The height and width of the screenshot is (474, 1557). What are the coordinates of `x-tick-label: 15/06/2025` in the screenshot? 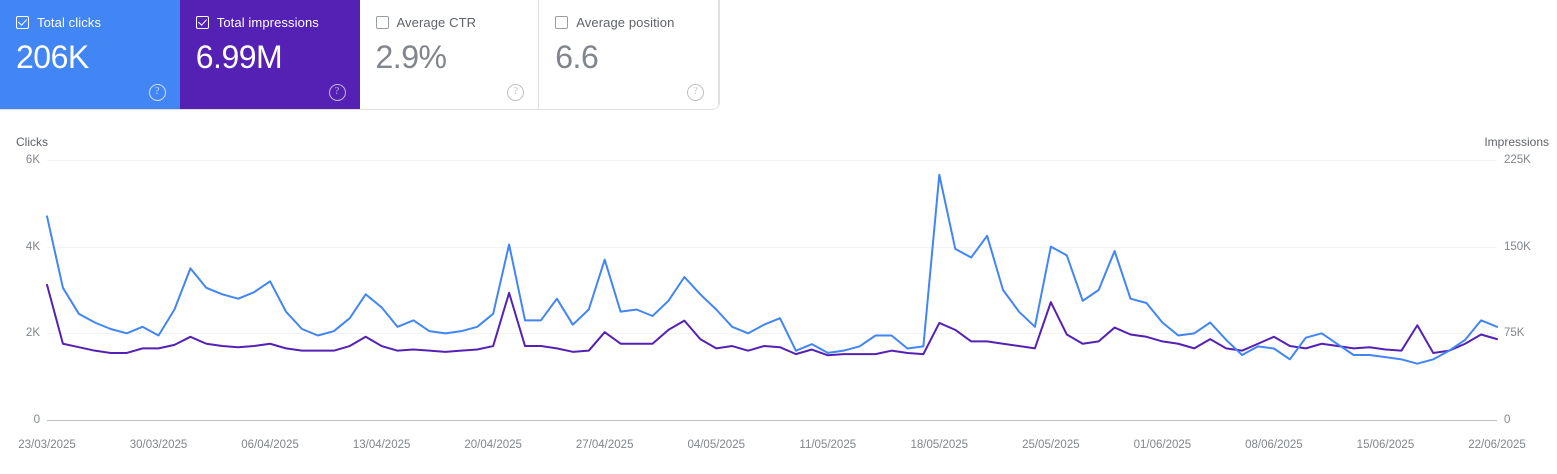 It's located at (1385, 445).